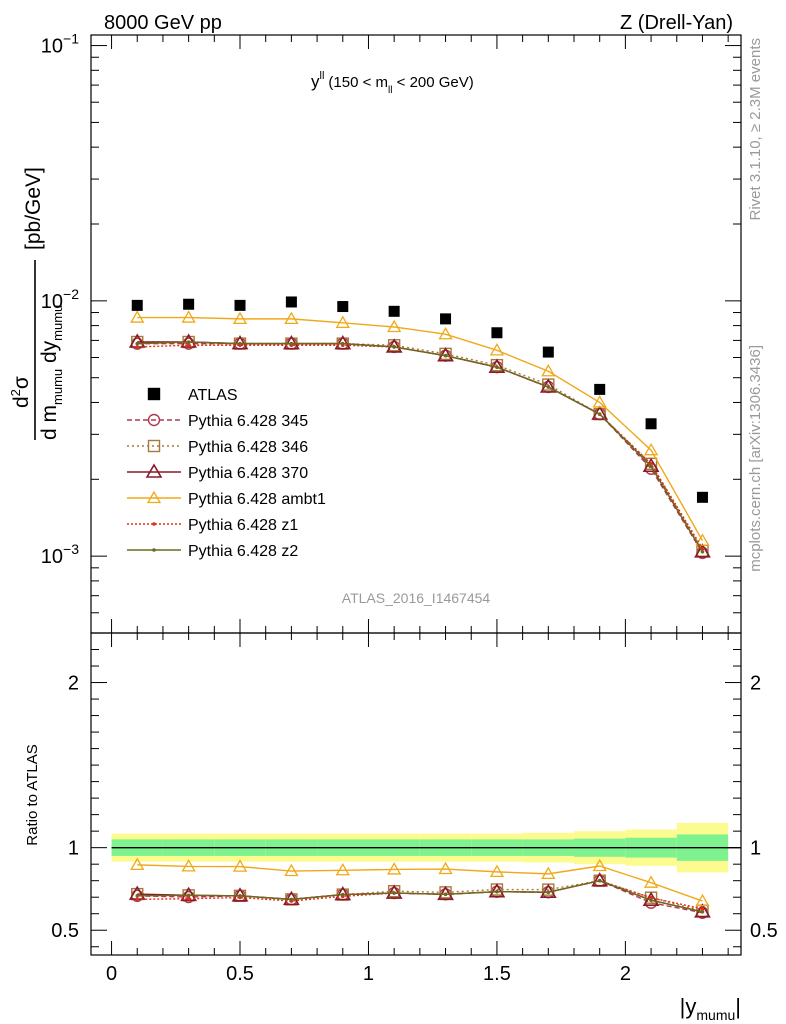 Image resolution: width=786 pixels, height=1024 pixels. What do you see at coordinates (60, 44) in the screenshot?
I see `main-y-tick-label: 10⁻¹` at bounding box center [60, 44].